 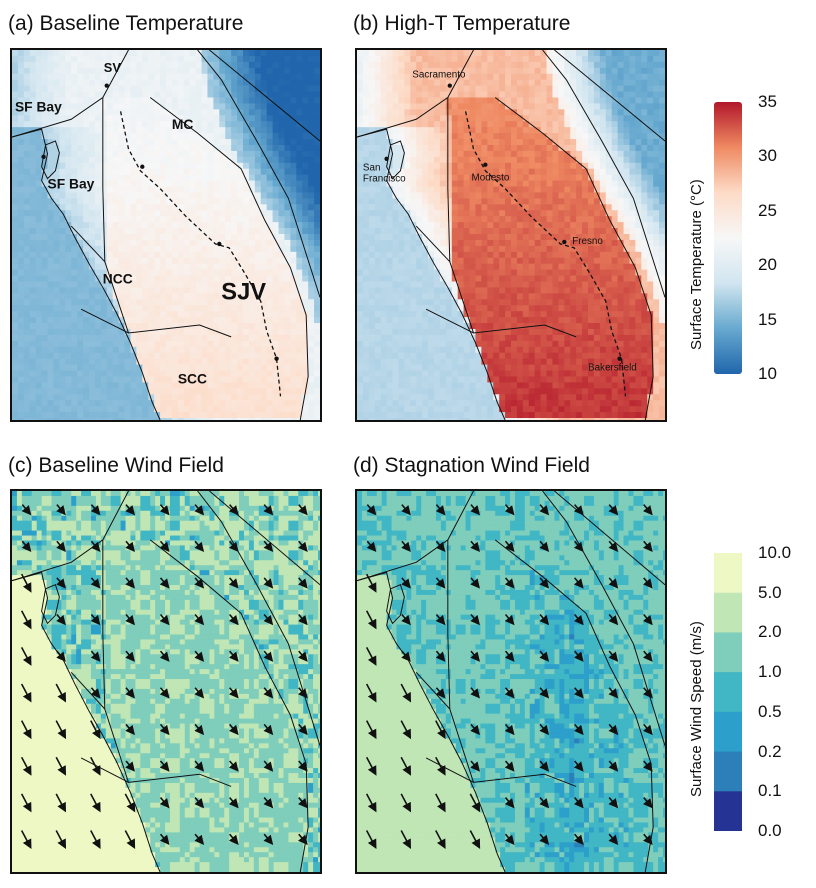 What do you see at coordinates (126, 23) in the screenshot?
I see `panel-a-title: (a) Baseline Temperature` at bounding box center [126, 23].